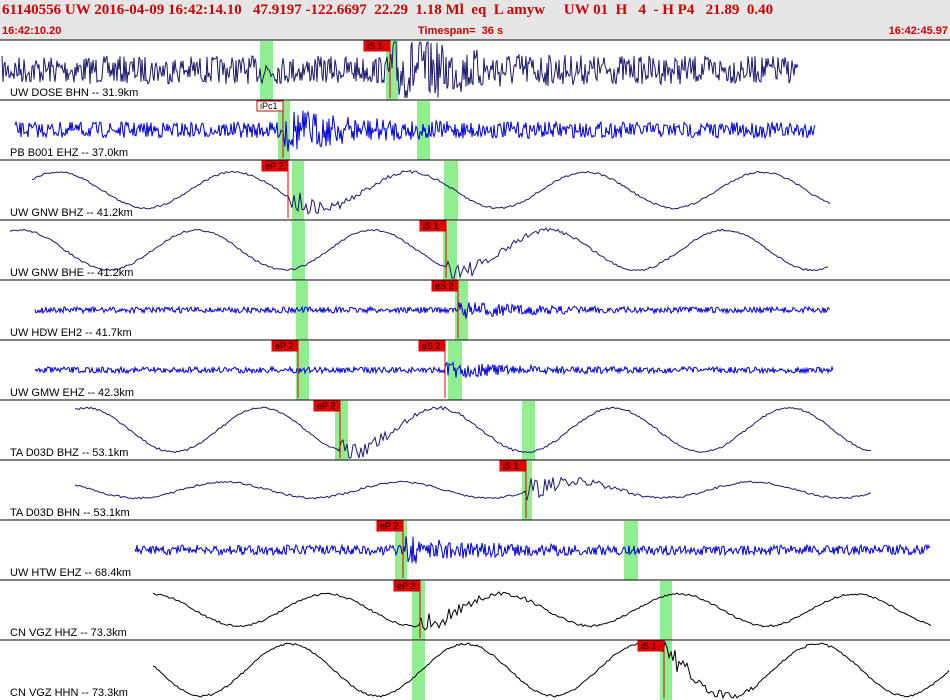 Image resolution: width=950 pixels, height=700 pixels. What do you see at coordinates (68, 633) in the screenshot?
I see `station-label: CN VGZ HHZ -- 73.3km` at bounding box center [68, 633].